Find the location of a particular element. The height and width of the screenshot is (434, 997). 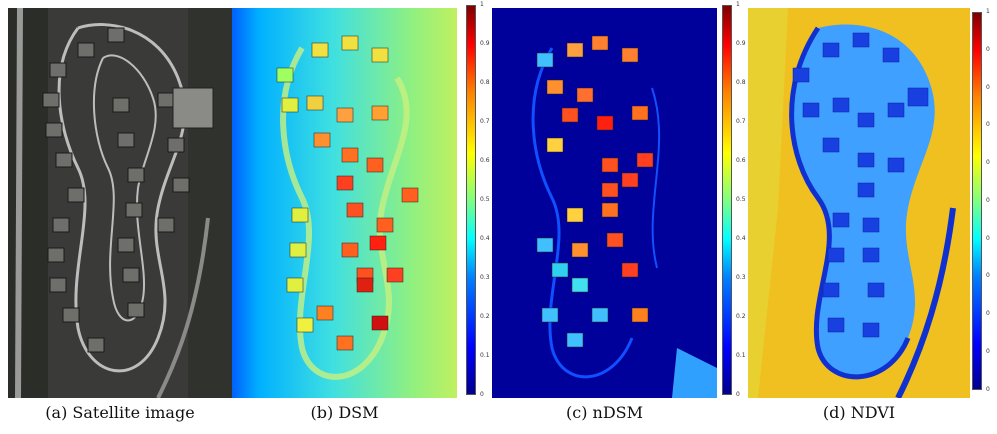

dsm-colorbar-gradient is located at coordinates (471, 200).